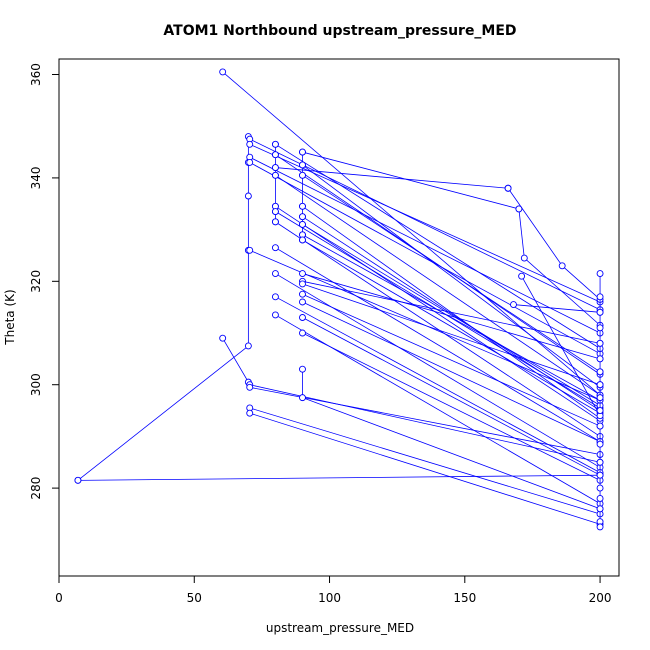 Image resolution: width=650 pixels, height=650 pixels. What do you see at coordinates (36, 384) in the screenshot?
I see `y-tick-label: 300` at bounding box center [36, 384].